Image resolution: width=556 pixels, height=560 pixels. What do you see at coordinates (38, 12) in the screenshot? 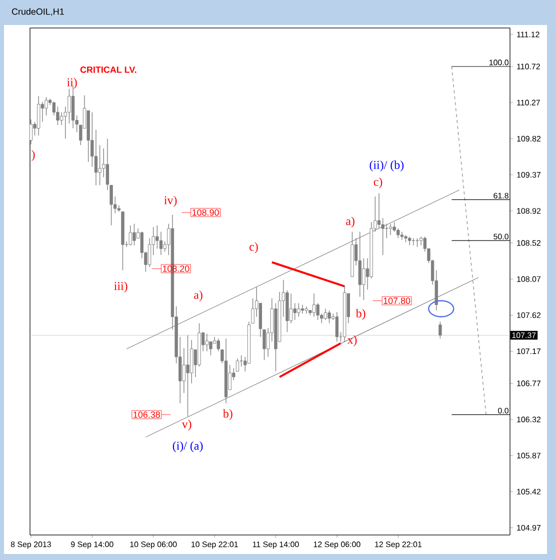
I see `chart-title: CrudeOIL,H1` at bounding box center [38, 12].